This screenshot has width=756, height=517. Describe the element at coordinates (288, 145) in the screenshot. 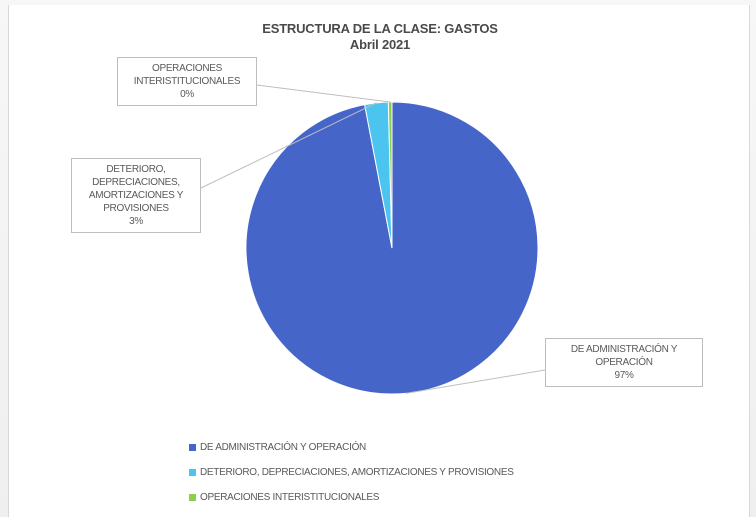

I see `leader-line-deterioro` at that location.